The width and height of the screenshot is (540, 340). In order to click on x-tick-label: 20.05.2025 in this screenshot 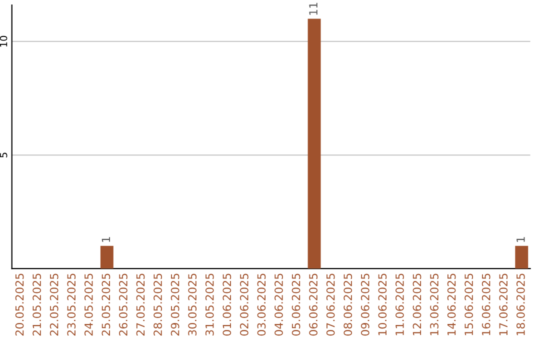, I will do `click(19, 305)`.